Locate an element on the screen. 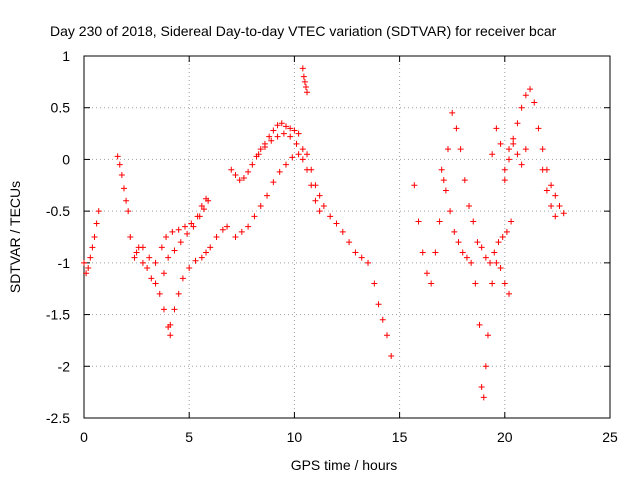 Image resolution: width=640 pixels, height=480 pixels. y-tick-label: -0.5 is located at coordinates (58, 211).